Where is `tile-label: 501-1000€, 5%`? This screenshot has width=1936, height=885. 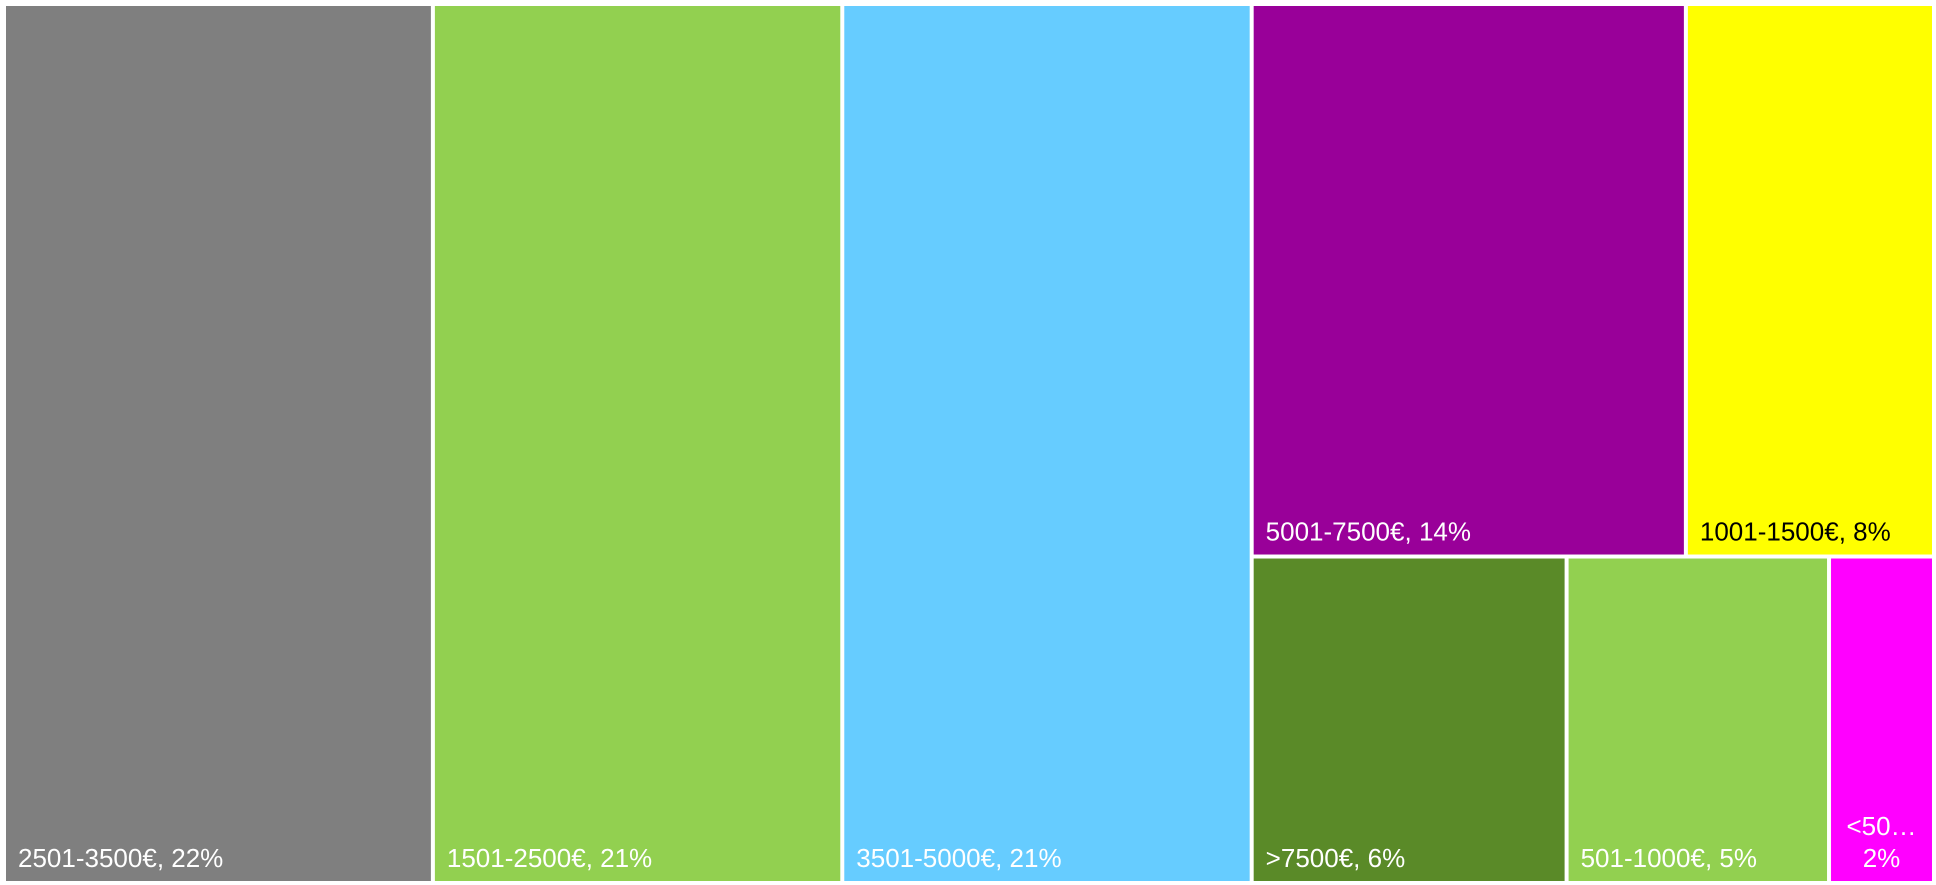
tile-label: 501-1000€, 5% is located at coordinates (1669, 858).